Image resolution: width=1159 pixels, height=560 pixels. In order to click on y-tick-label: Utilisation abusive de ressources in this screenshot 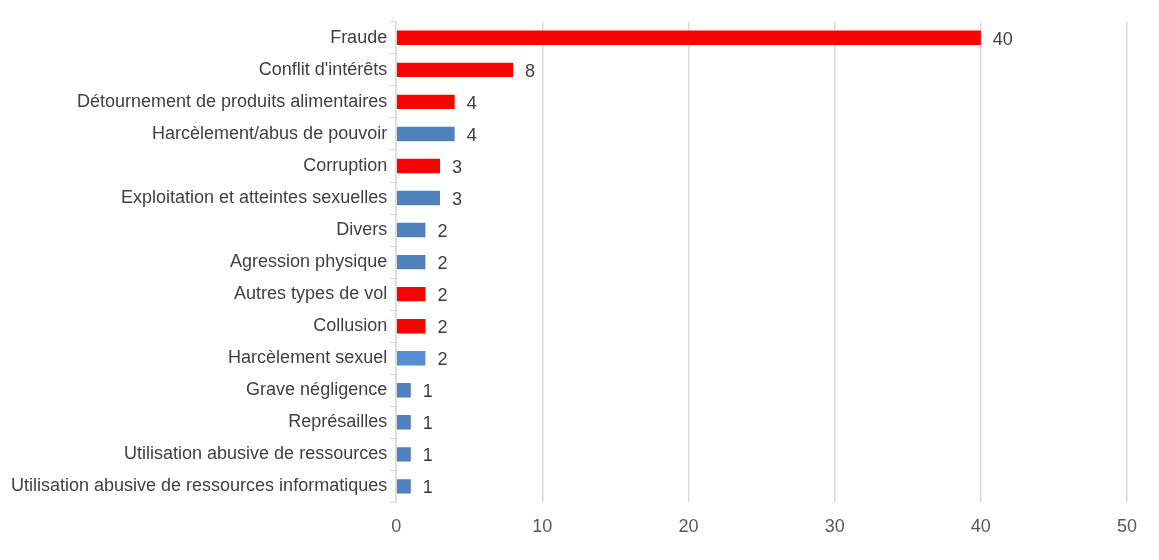, I will do `click(256, 453)`.